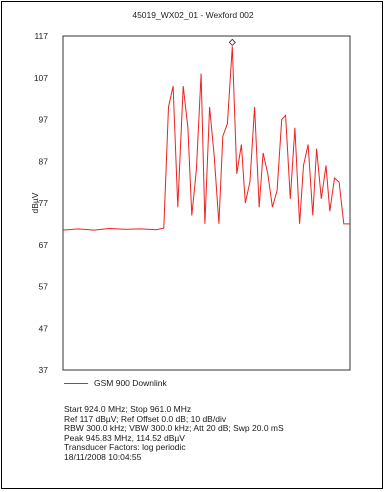 This screenshot has width=386, height=492. Describe the element at coordinates (130, 383) in the screenshot. I see `legend-label: GSM 900 Downlink` at that location.